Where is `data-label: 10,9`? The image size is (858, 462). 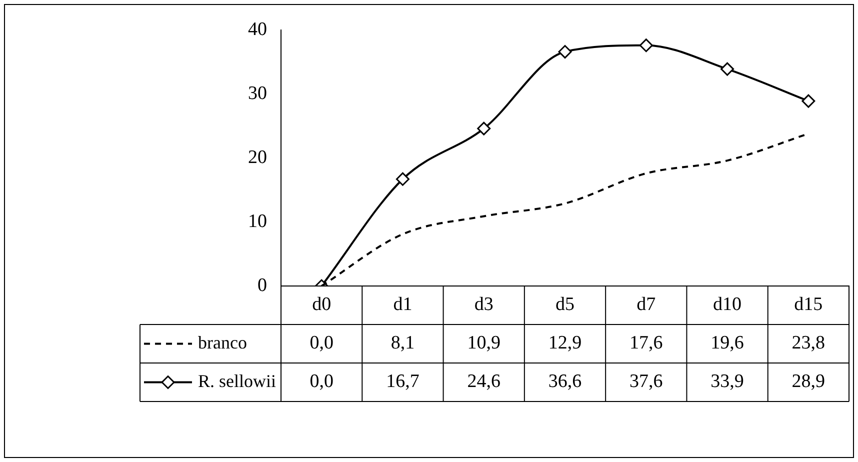
data-label: 10,9 is located at coordinates (483, 343).